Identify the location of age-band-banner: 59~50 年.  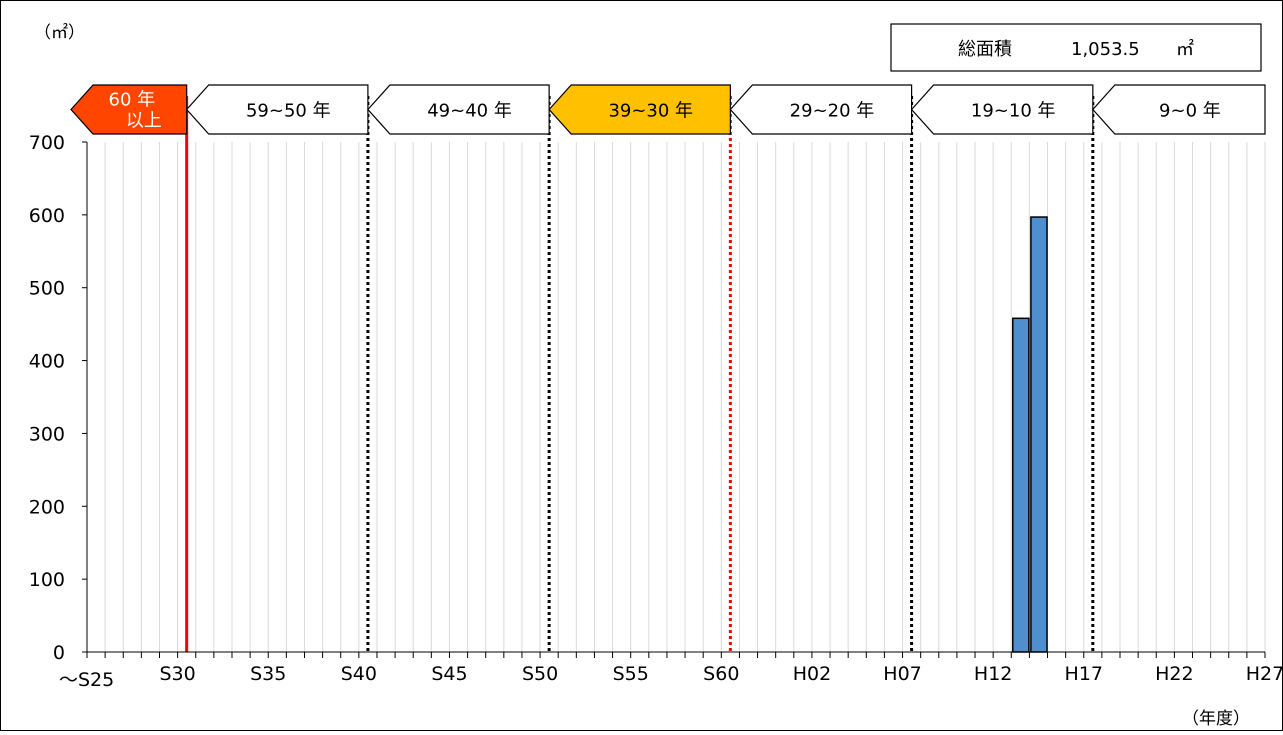
(277, 109).